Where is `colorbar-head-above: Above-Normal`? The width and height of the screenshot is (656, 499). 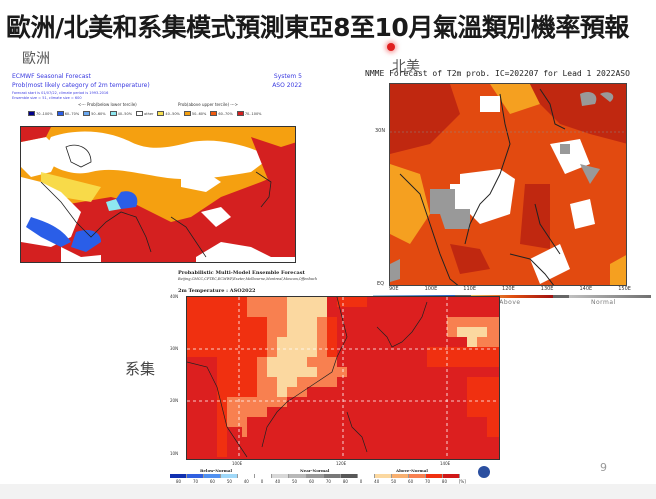 colorbar-head-above: Above-Normal is located at coordinates (412, 470).